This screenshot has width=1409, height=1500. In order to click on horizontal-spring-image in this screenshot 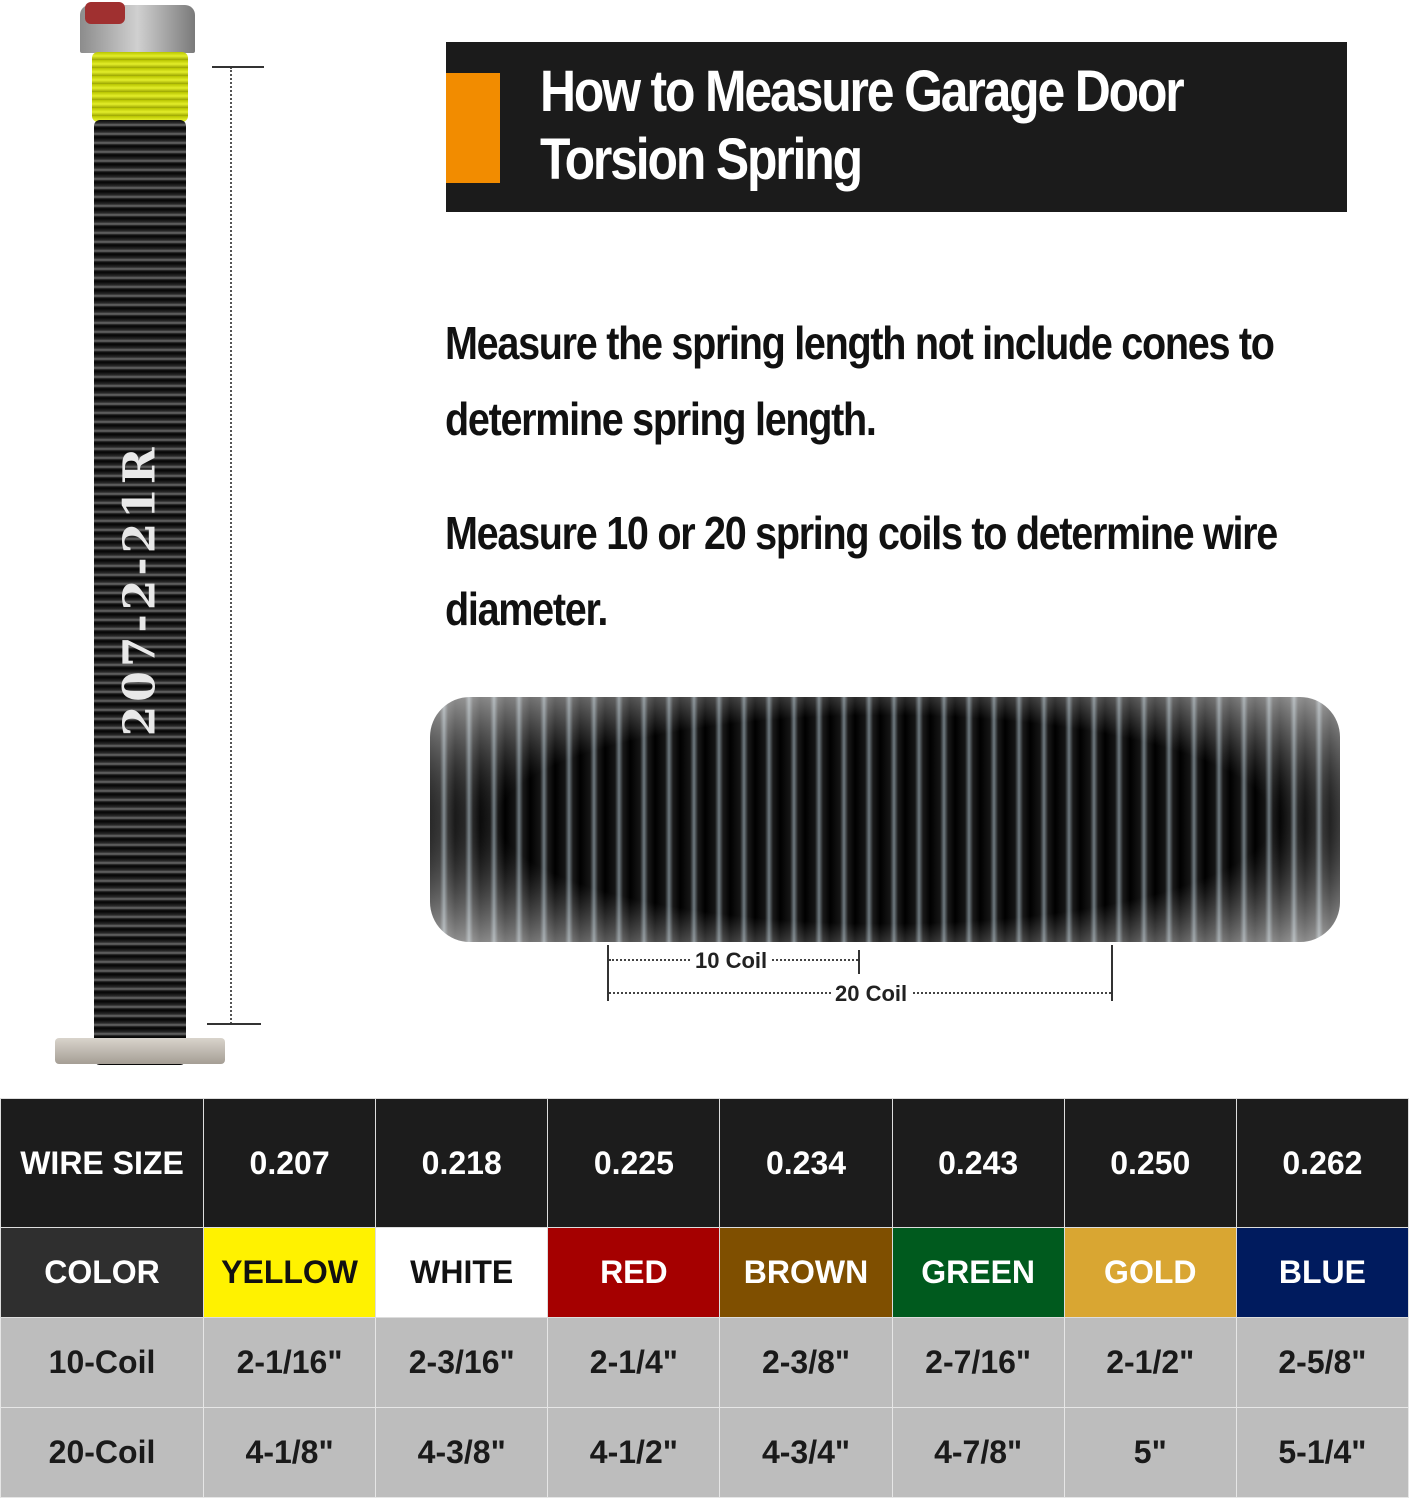, I will do `click(885, 819)`.